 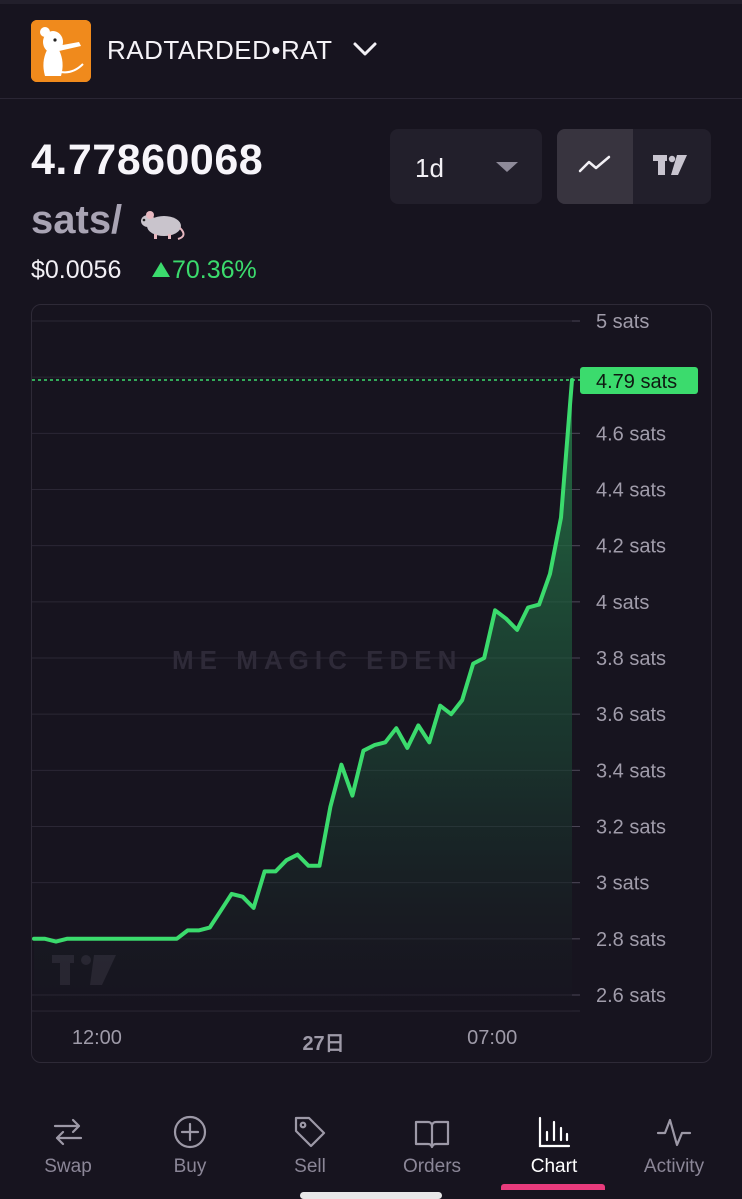 What do you see at coordinates (163, 224) in the screenshot?
I see `rat-emoji-icon` at bounding box center [163, 224].